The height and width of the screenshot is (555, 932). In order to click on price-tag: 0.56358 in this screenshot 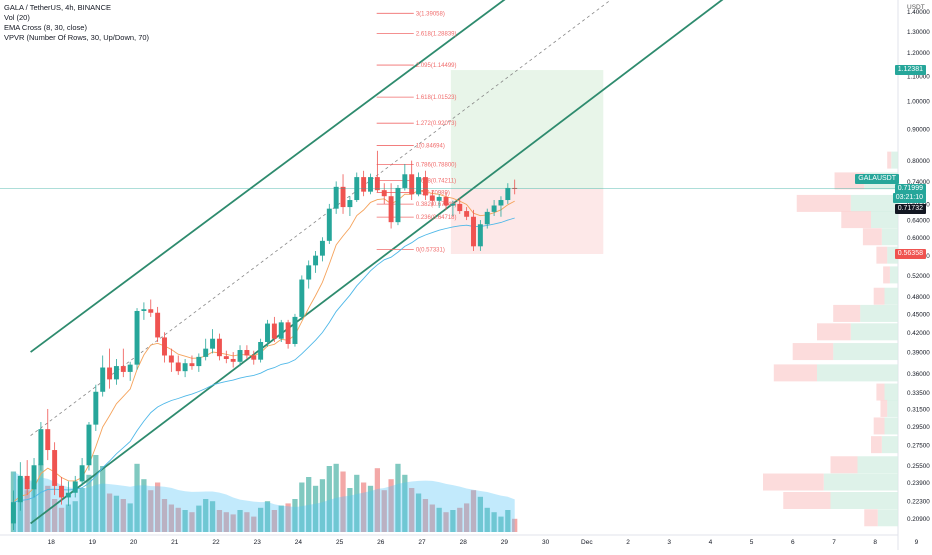, I will do `click(910, 253)`.